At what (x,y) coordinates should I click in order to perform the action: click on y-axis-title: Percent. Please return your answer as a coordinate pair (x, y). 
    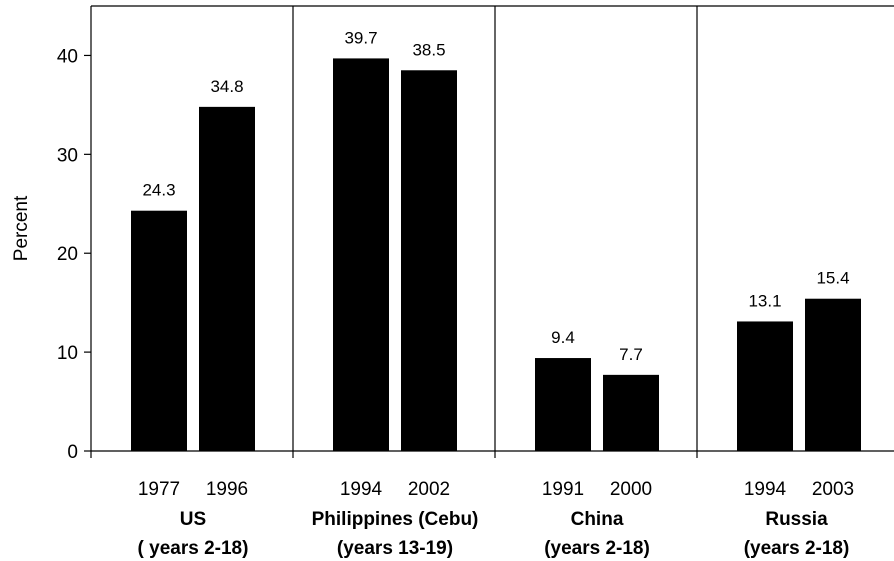
    Looking at the image, I should click on (21, 228).